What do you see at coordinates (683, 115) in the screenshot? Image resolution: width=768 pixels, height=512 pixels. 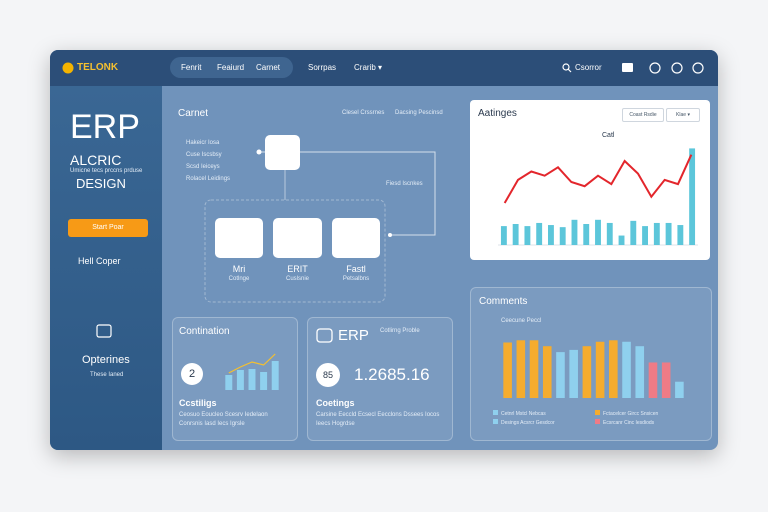 I see `ratings-button: Klae ▾` at bounding box center [683, 115].